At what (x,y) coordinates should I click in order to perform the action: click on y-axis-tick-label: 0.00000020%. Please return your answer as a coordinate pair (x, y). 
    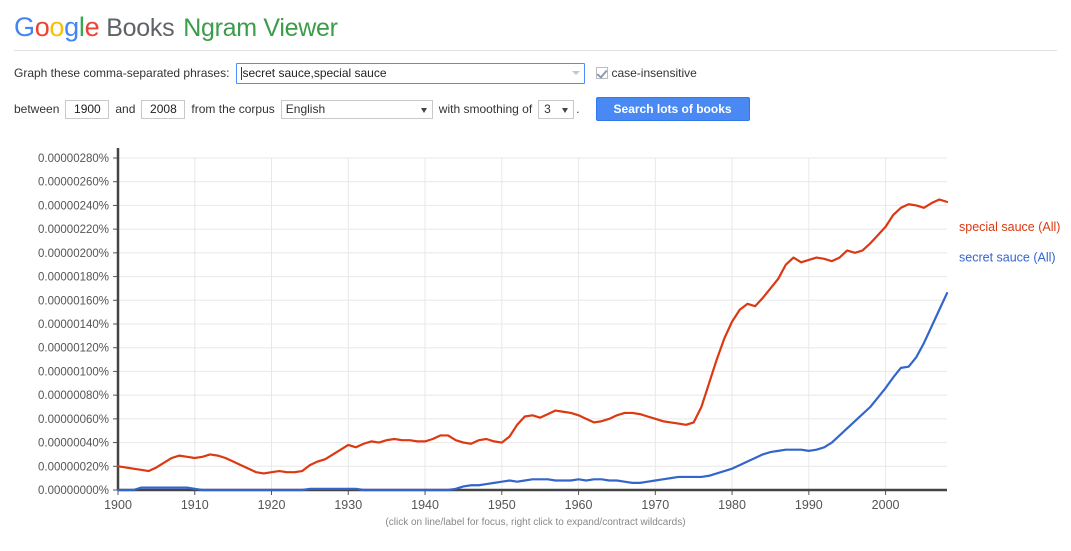
    Looking at the image, I should click on (73, 467).